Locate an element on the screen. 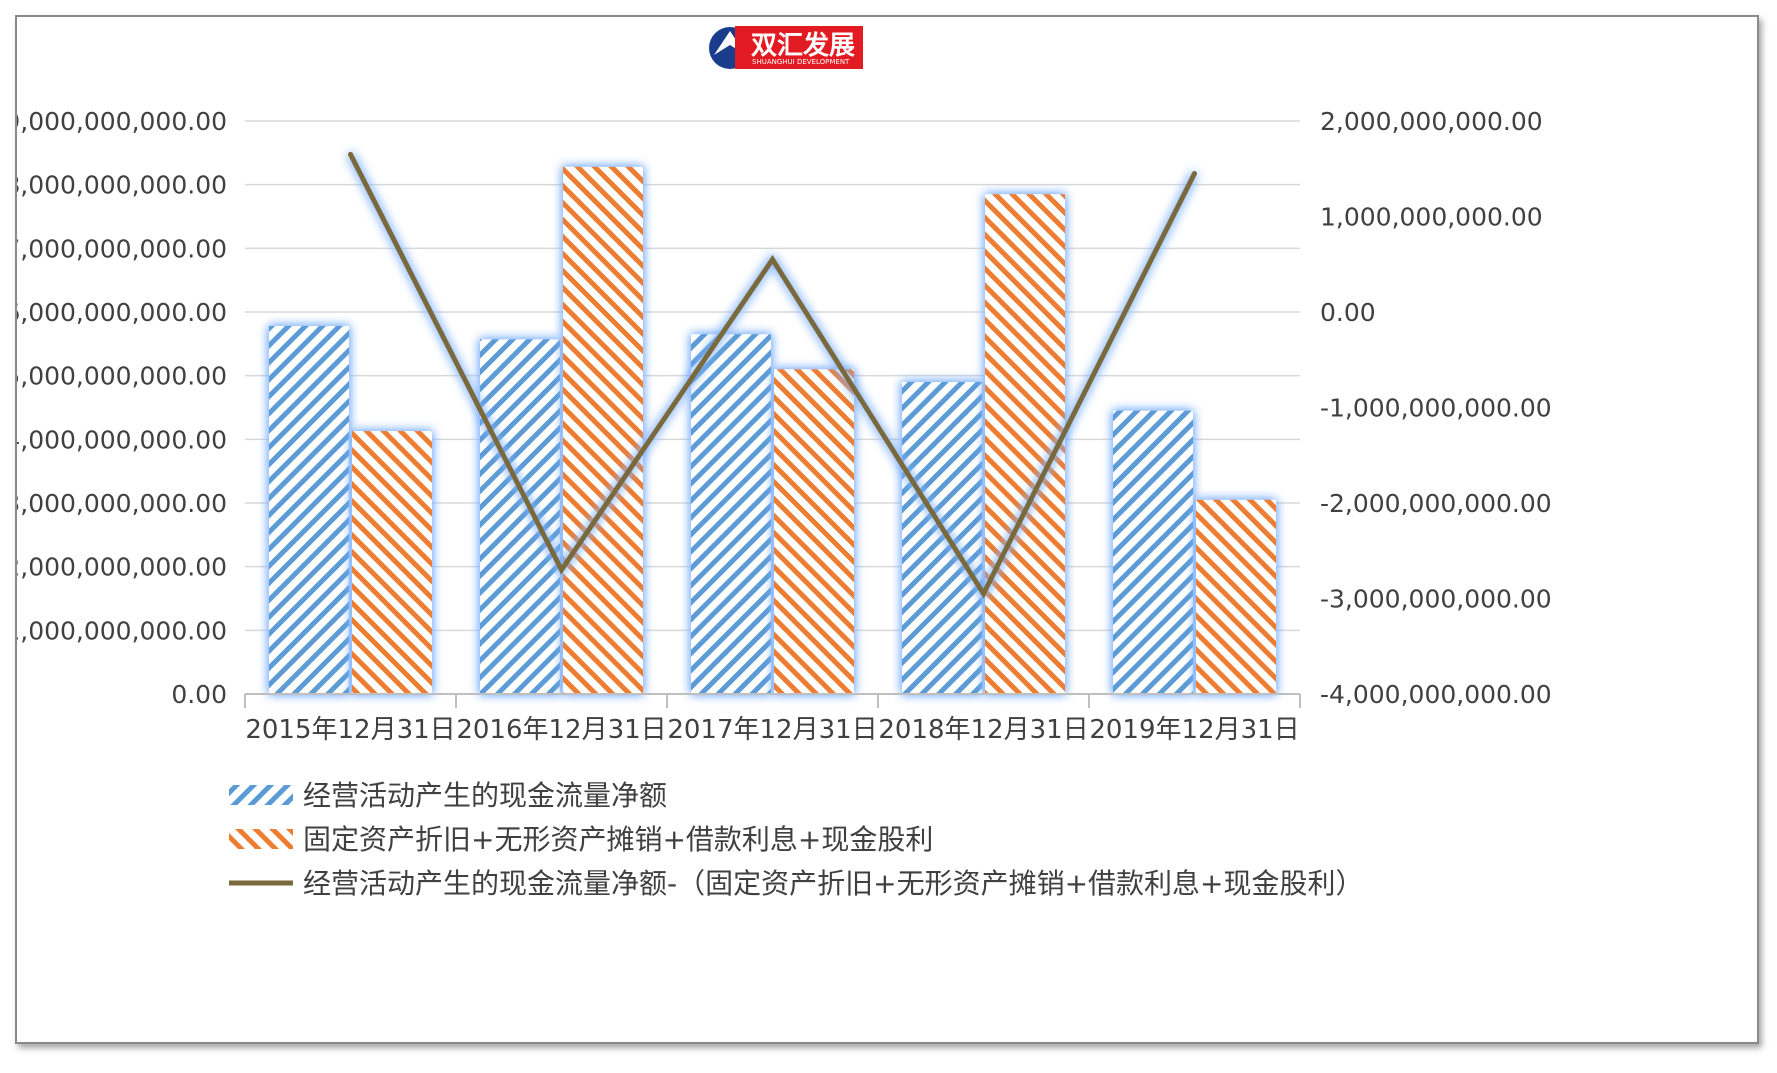 The height and width of the screenshot is (1073, 1777). logo-subtext: SHUANGHUI DEVELOPMENT is located at coordinates (801, 62).